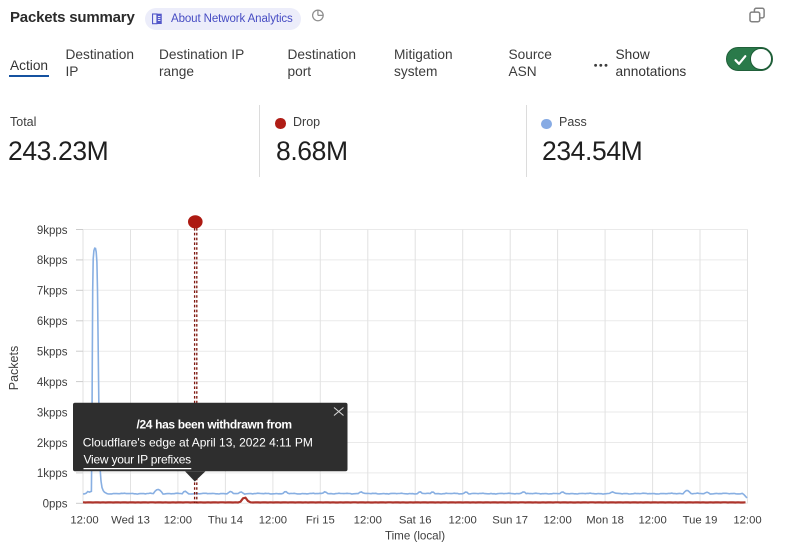 The width and height of the screenshot is (785, 555). I want to click on svg-text: View your IP prefixes, so click(138, 460).